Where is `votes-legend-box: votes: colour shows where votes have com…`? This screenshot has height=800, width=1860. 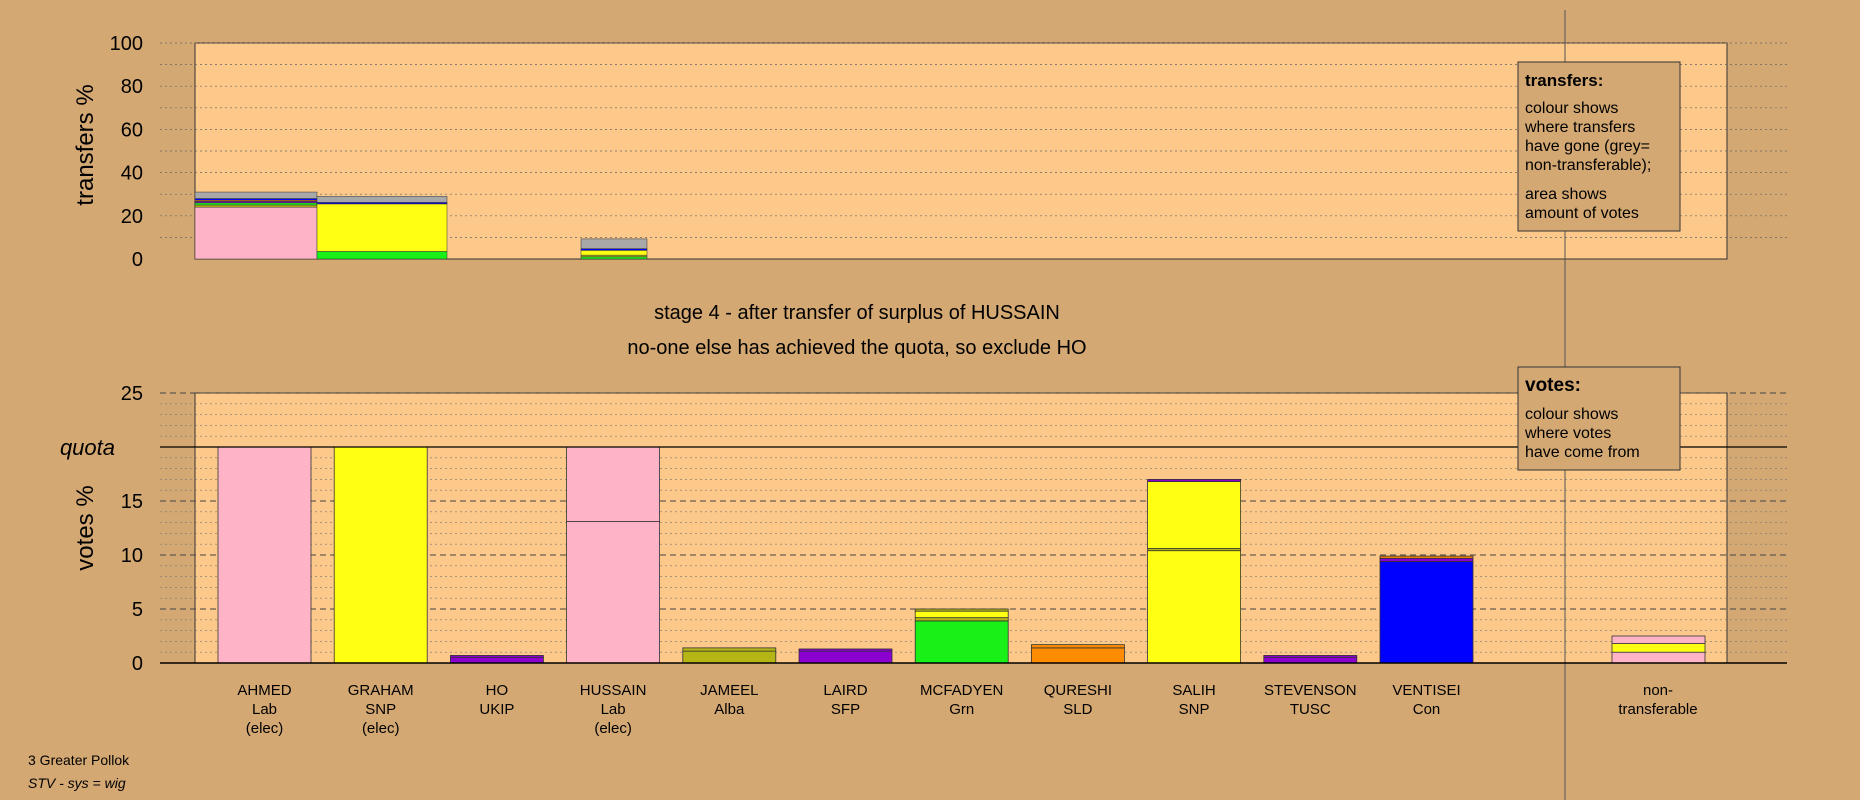 votes-legend-box: votes: colour shows where votes have com… is located at coordinates (1599, 418).